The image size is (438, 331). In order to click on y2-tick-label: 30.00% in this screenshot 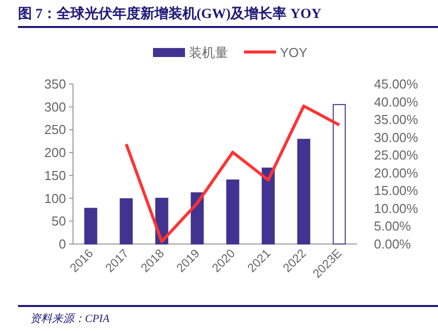, I will do `click(396, 137)`.